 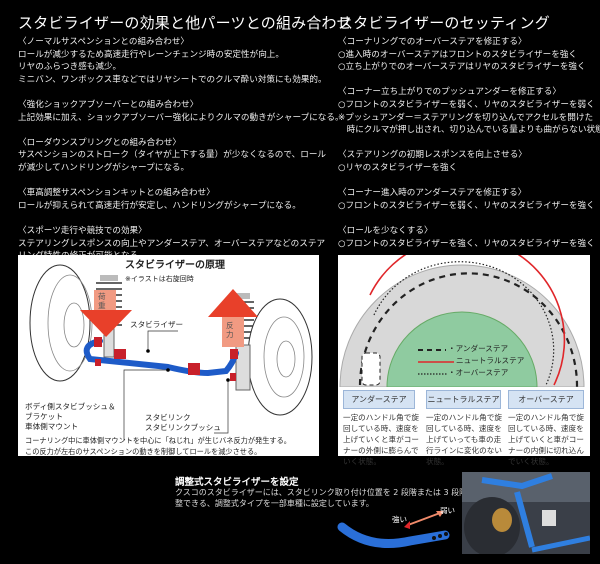 What do you see at coordinates (447, 510) in the screenshot?
I see `weak-label: 弱い` at bounding box center [447, 510].